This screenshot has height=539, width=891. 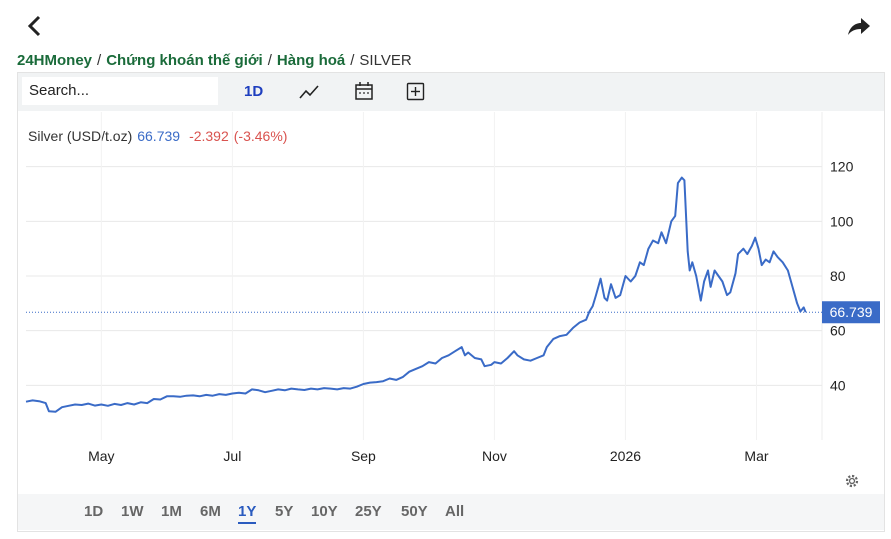 I want to click on range-button: 25Y, so click(x=368, y=511).